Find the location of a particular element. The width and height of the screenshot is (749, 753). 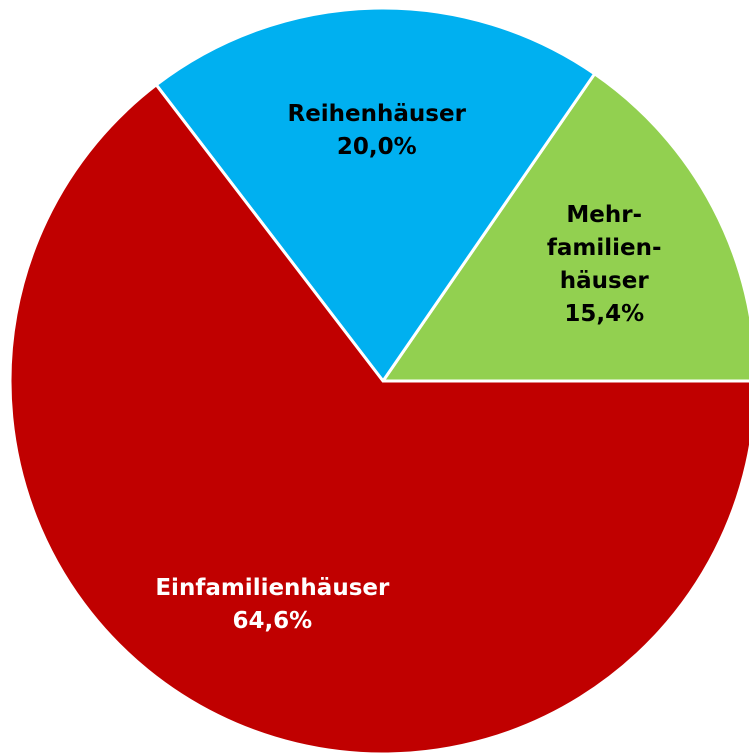

category-label: Mehr- familien- häuser is located at coordinates (604, 247).